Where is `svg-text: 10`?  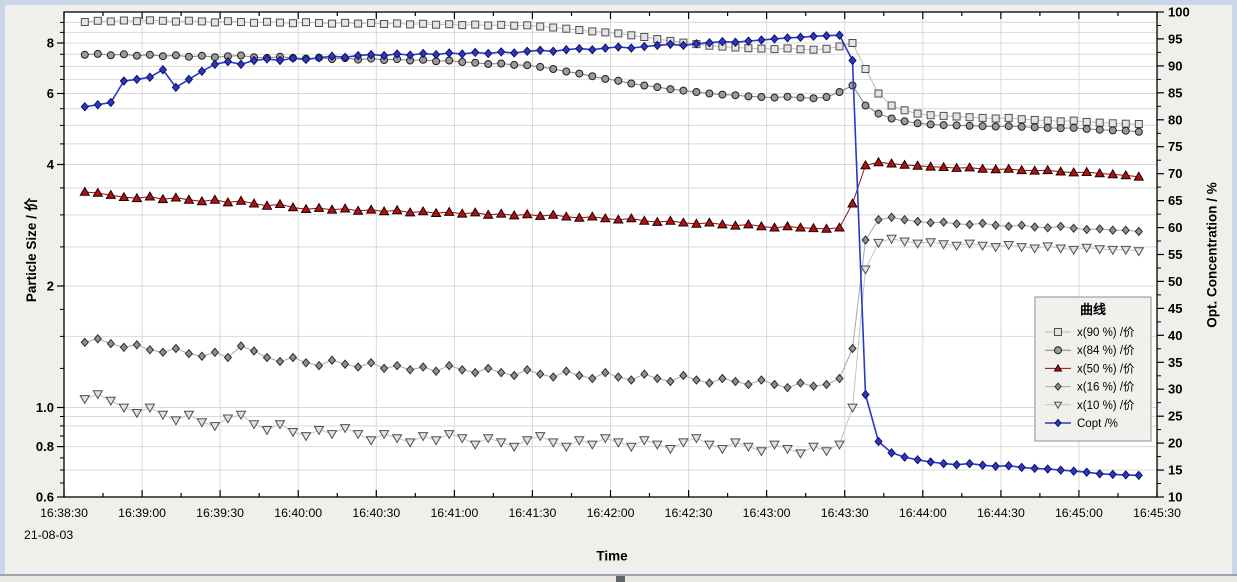 svg-text: 10 is located at coordinates (1175, 497).